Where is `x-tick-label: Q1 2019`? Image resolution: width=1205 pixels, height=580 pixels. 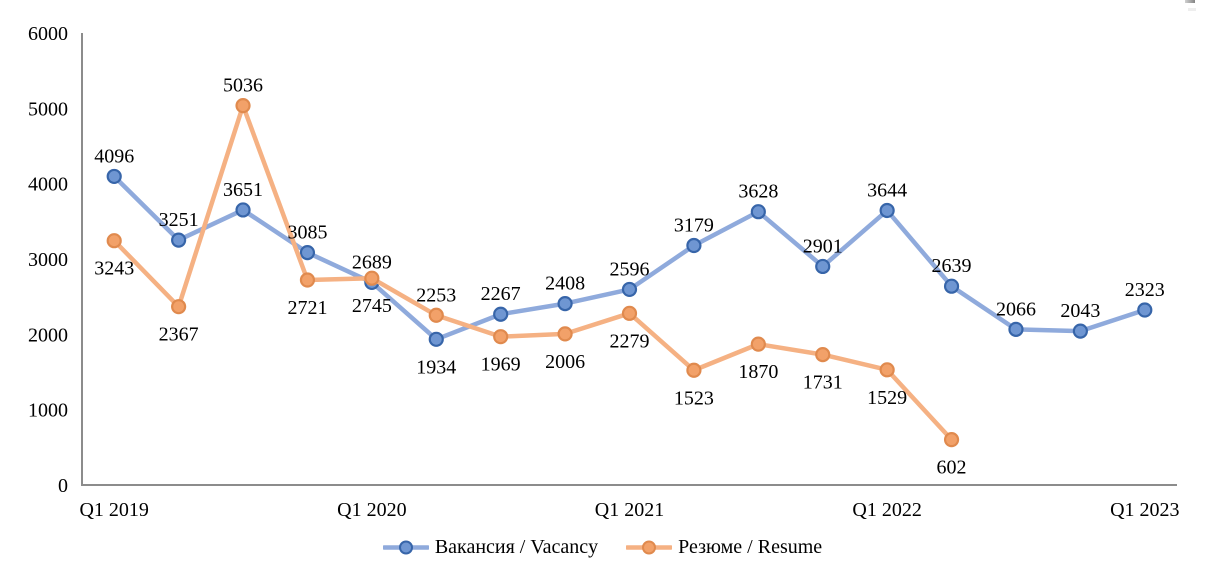 x-tick-label: Q1 2019 is located at coordinates (113, 510).